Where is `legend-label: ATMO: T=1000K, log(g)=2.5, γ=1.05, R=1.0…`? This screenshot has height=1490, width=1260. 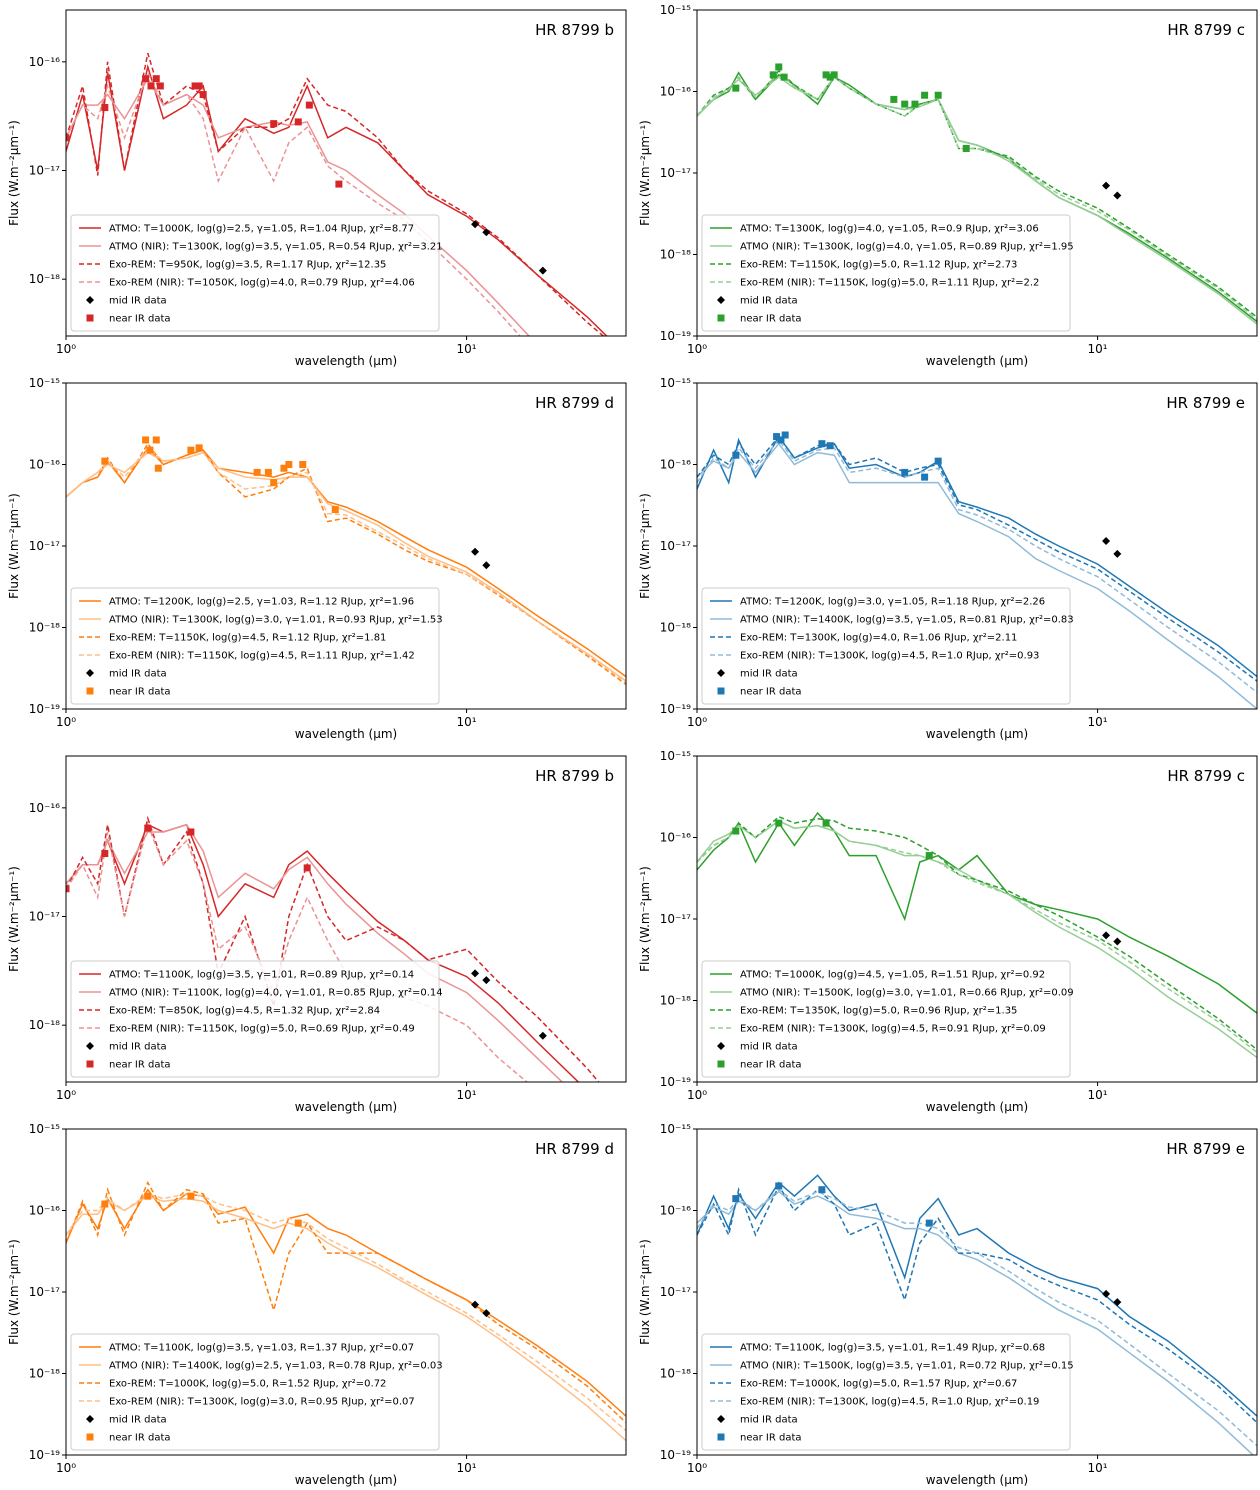 legend-label: ATMO: T=1000K, log(g)=2.5, γ=1.05, R=1.0… is located at coordinates (261, 229).